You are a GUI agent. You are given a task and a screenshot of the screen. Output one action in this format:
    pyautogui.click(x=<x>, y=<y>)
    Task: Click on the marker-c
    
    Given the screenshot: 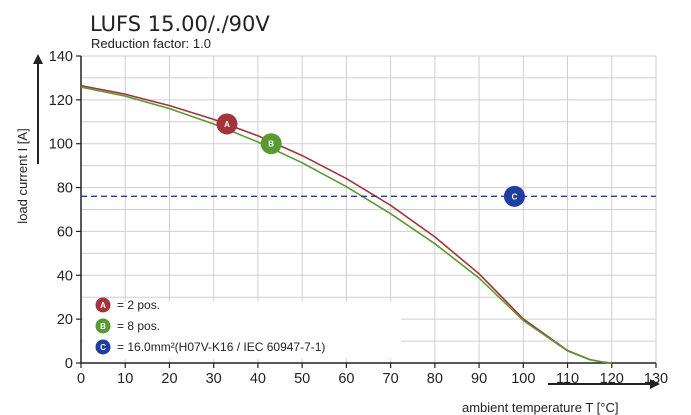 What is the action you would take?
    pyautogui.click(x=514, y=196)
    